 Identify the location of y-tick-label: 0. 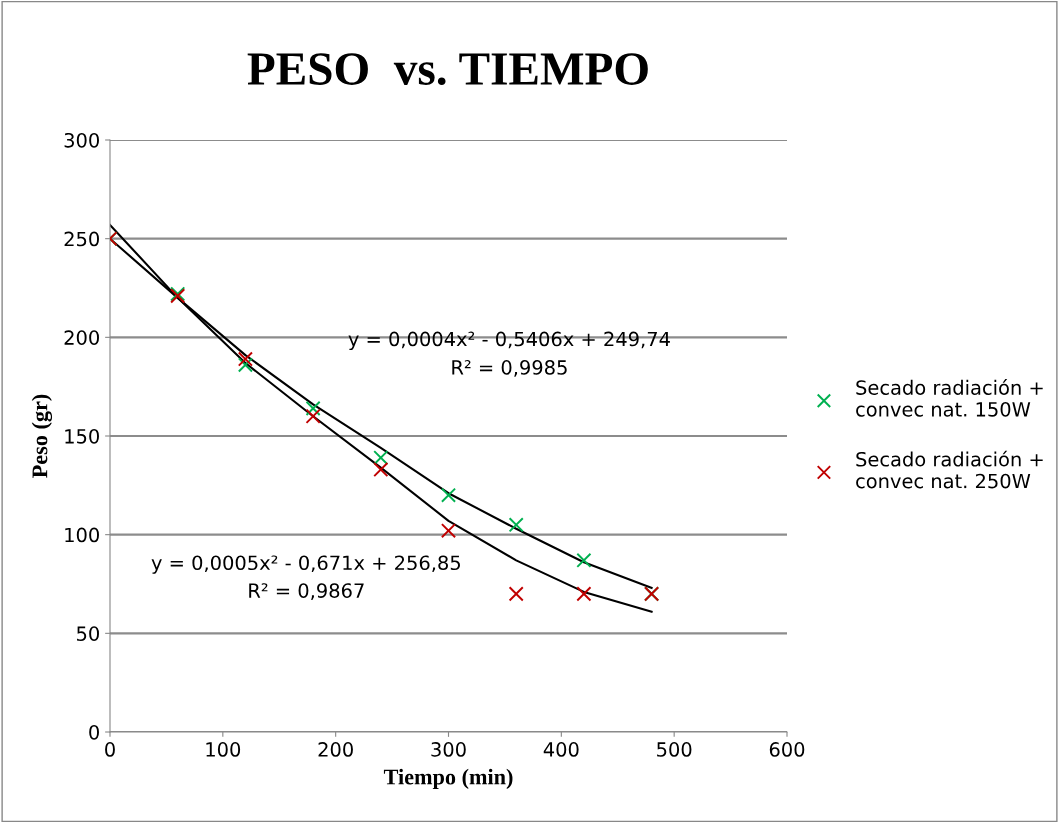
(94, 732).